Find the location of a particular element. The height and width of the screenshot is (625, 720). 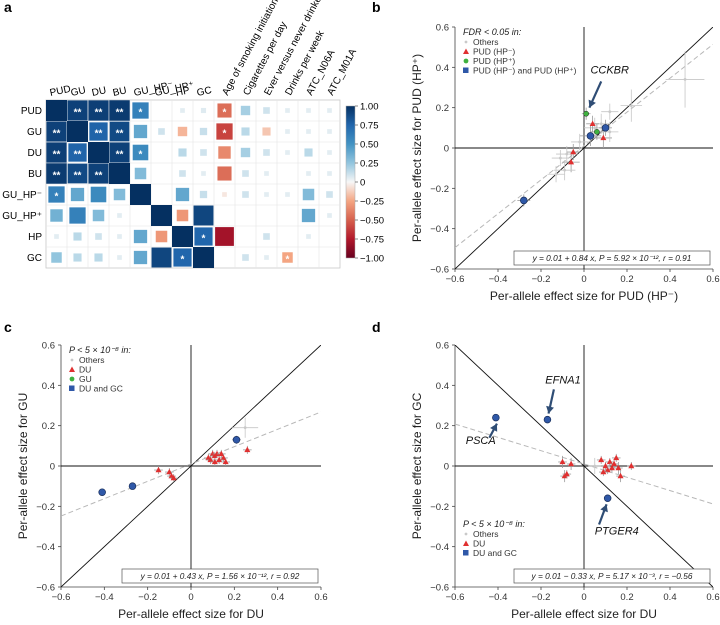

y-tick-label: 0.2 is located at coordinates (48, 426).